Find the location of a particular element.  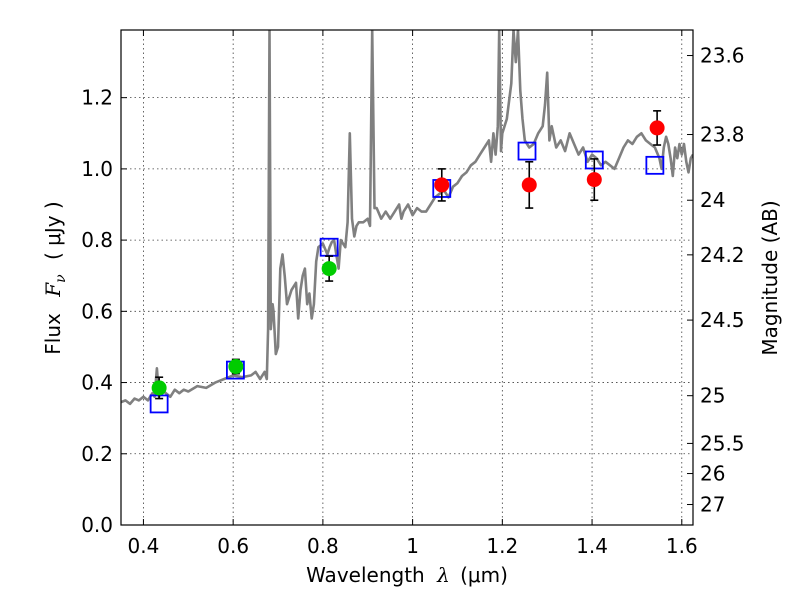

x-tick-label: 1.2 is located at coordinates (502, 546).